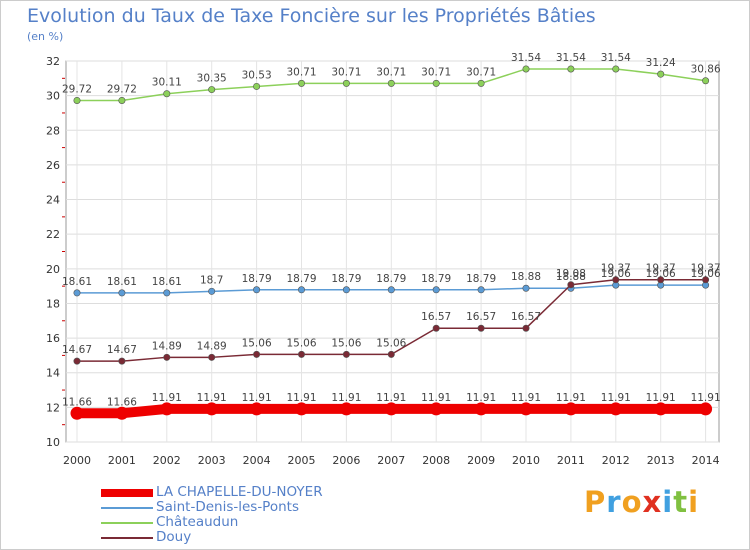  I want to click on x-tick-label: 2002, so click(167, 460).